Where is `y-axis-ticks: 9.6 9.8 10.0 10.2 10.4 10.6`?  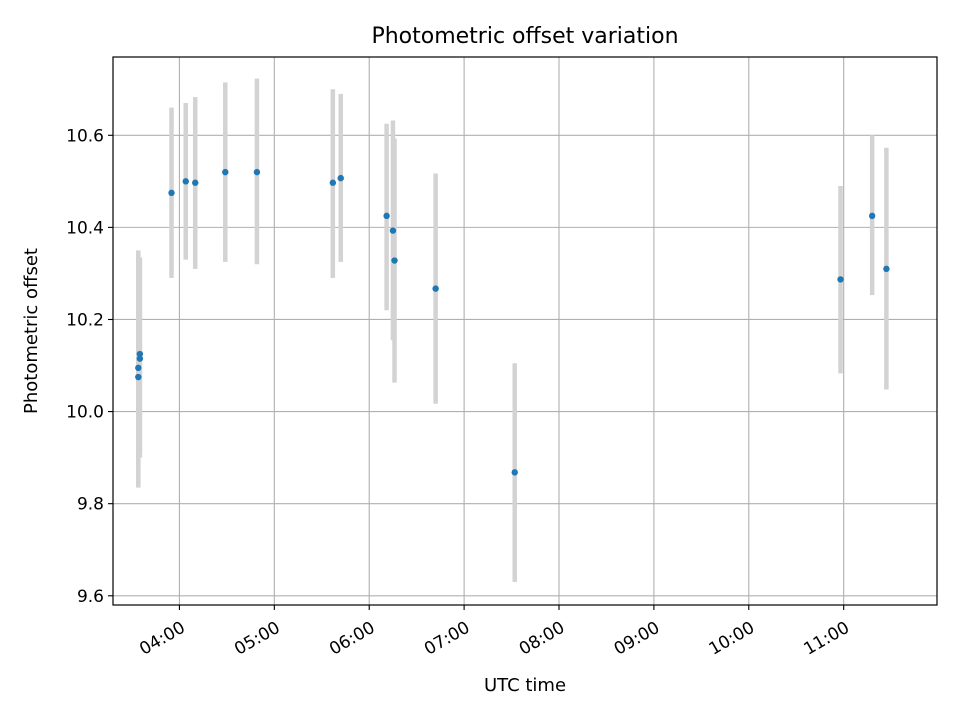
y-axis-ticks: 9.6 9.8 10.0 10.2 10.4 10.6 is located at coordinates (89, 366).